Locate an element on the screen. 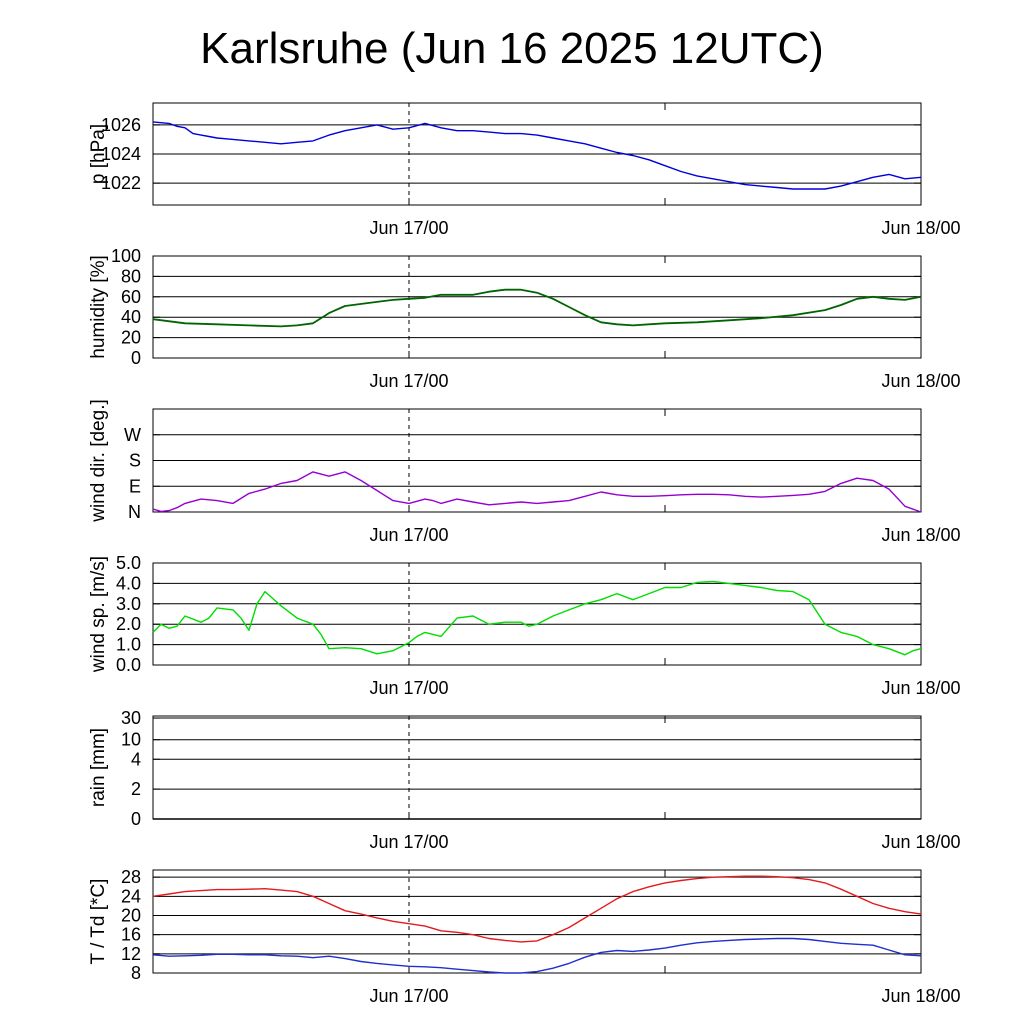  y-axis-label: wind sp. [m/s] is located at coordinates (98, 614).